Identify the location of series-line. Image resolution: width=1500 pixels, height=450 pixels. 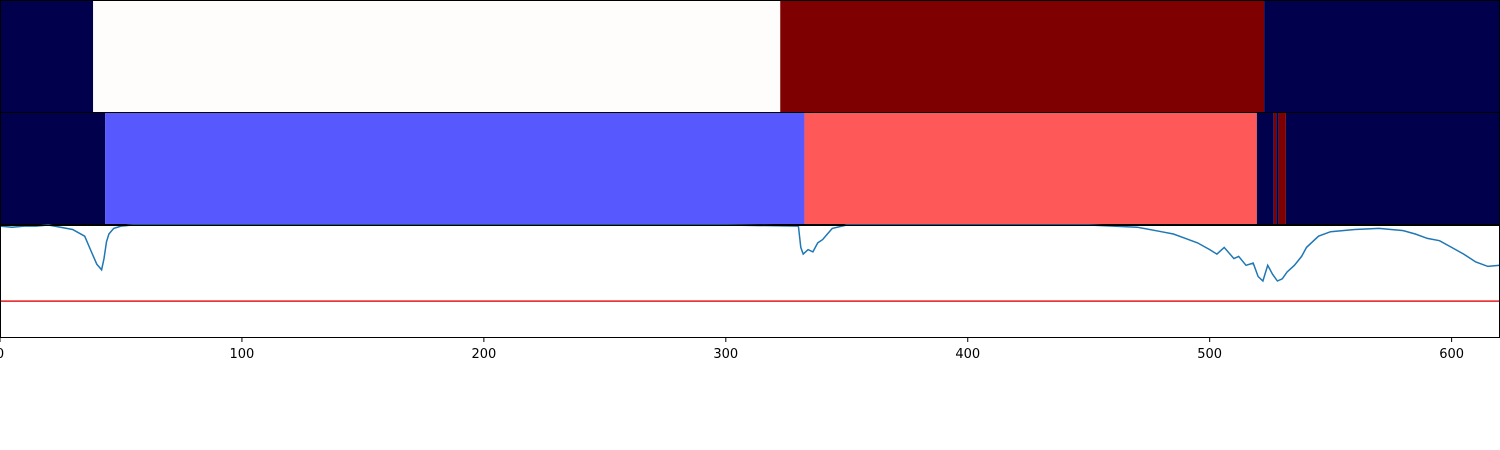
(750, 253).